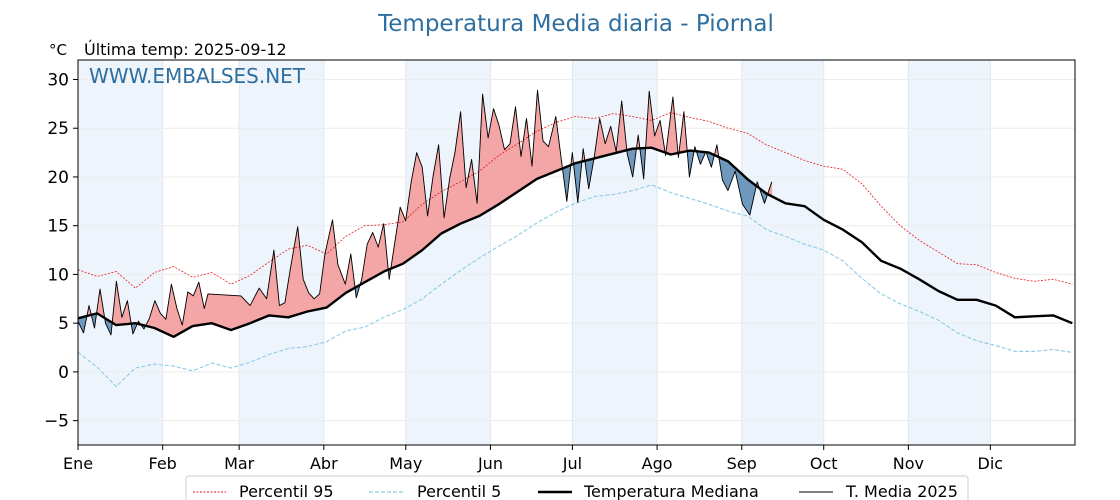 The width and height of the screenshot is (1120, 500). What do you see at coordinates (56, 422) in the screenshot?
I see `y-tick-label: −5` at bounding box center [56, 422].